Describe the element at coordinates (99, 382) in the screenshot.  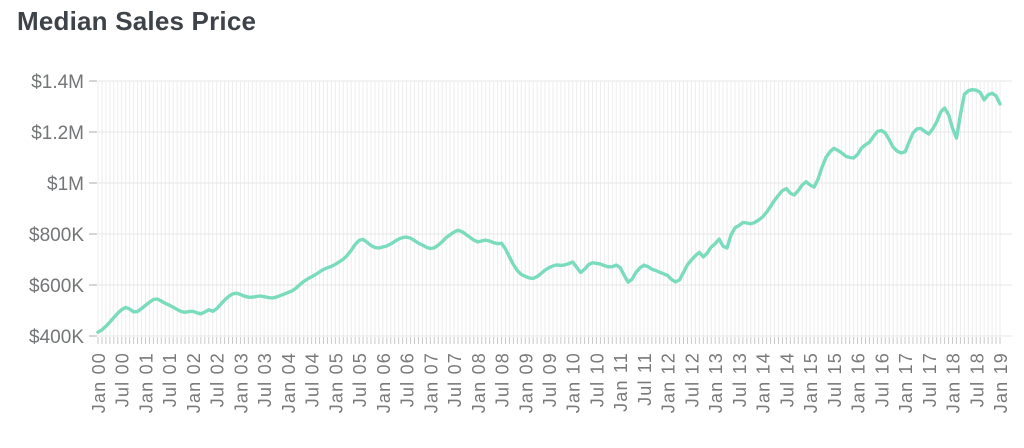
I see `x-axis-label: Jan 00` at that location.